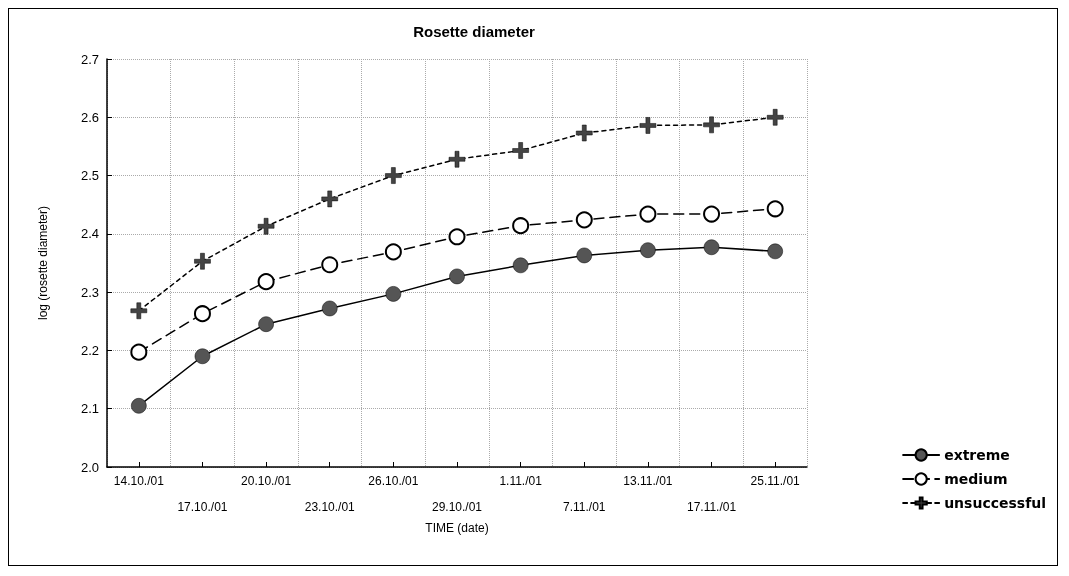  What do you see at coordinates (393, 481) in the screenshot?
I see `x-tick-label: 26.10./01` at bounding box center [393, 481].